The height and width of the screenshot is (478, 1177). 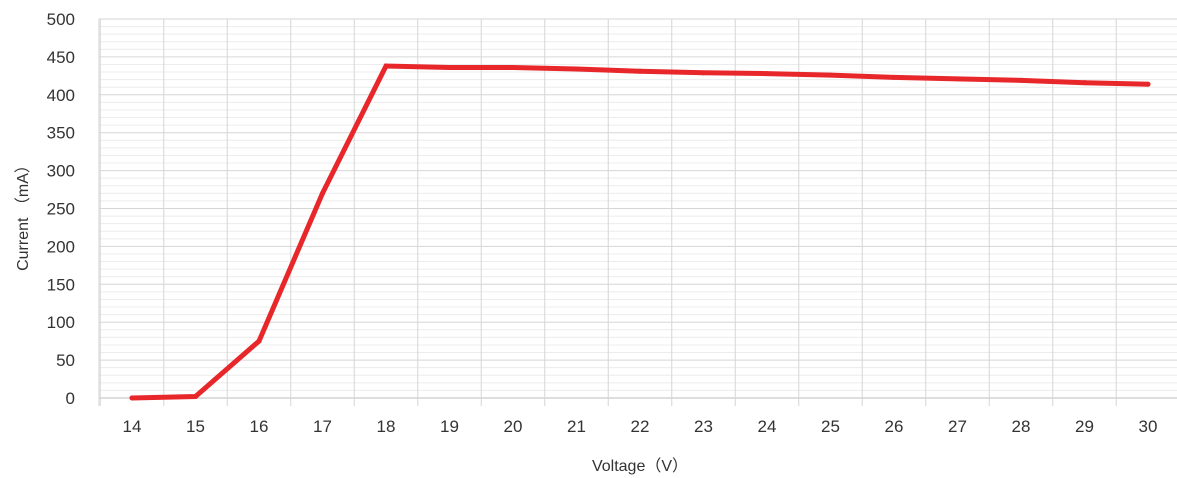 What do you see at coordinates (449, 426) in the screenshot?
I see `x-tick-label: 19` at bounding box center [449, 426].